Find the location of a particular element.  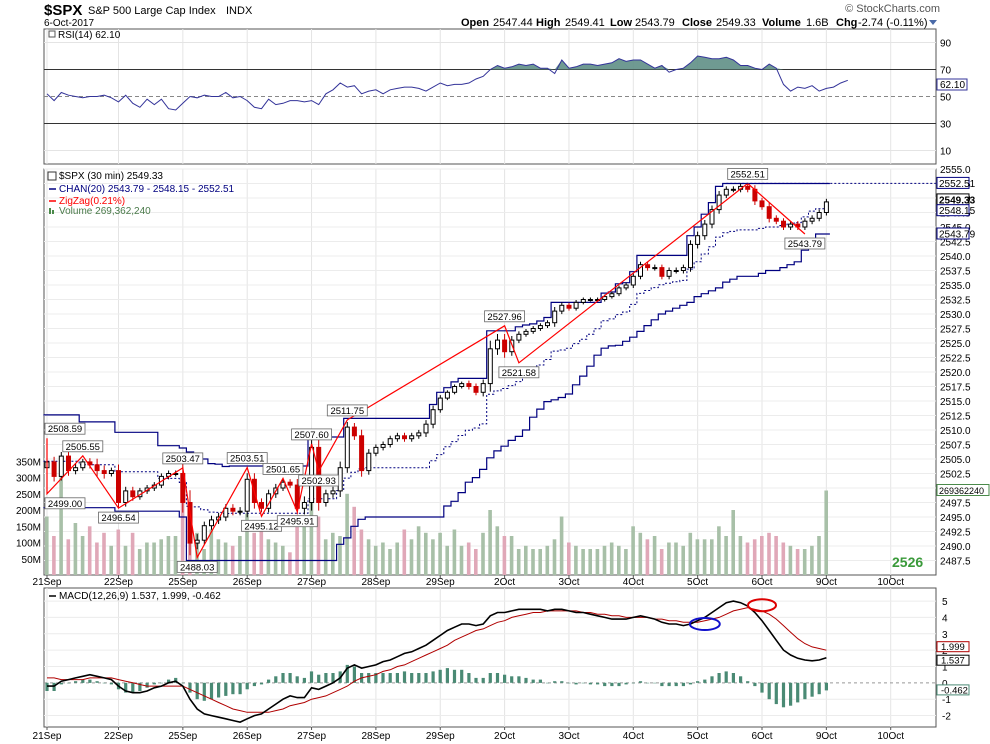

macd-right-labels: 1.999 1.537 -0.462 is located at coordinates (953, 668).